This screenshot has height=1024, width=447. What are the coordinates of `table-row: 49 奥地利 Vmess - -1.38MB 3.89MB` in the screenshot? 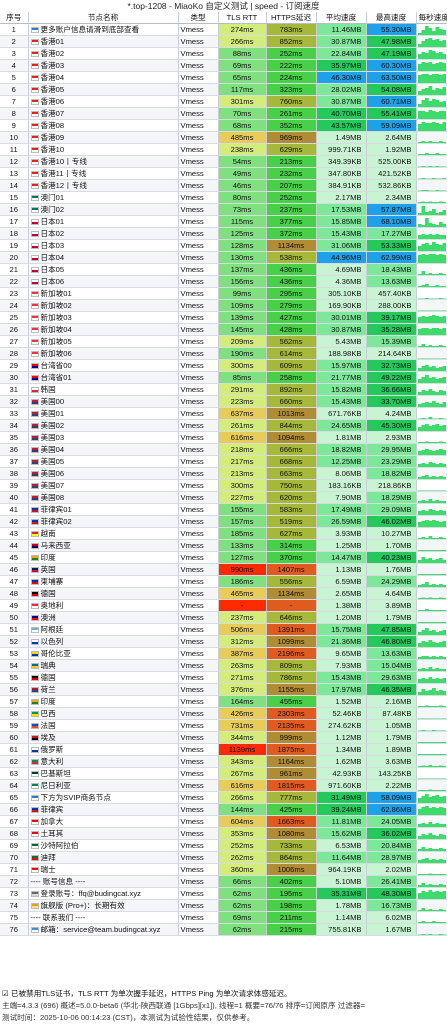 It's located at (223, 606).